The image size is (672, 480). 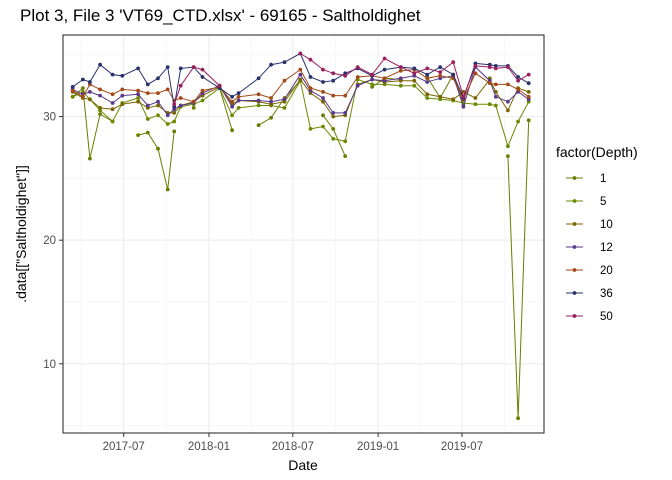 What do you see at coordinates (589, 294) in the screenshot?
I see `legend-item-36: 36` at bounding box center [589, 294].